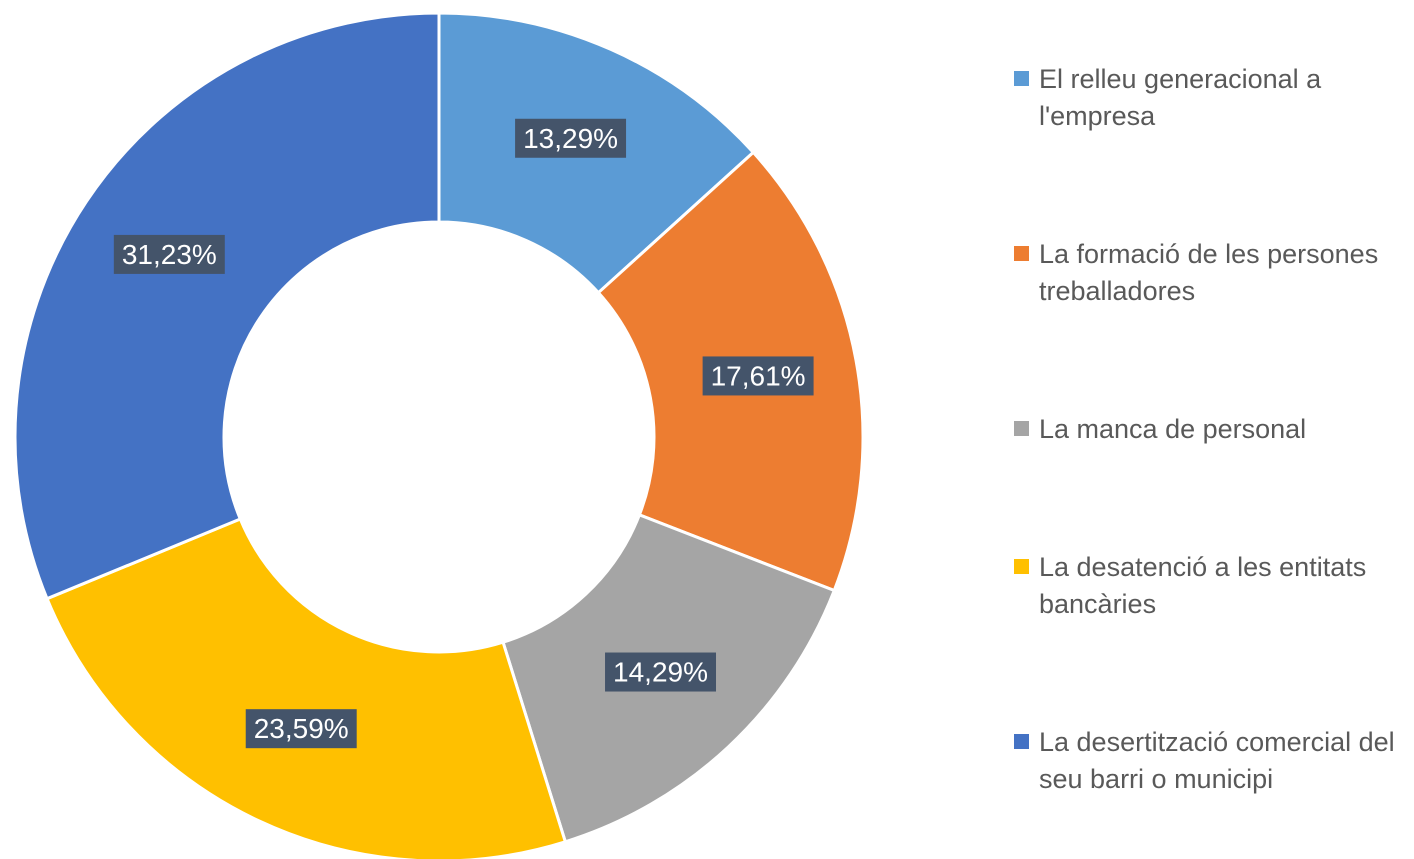  I want to click on data-label: 23,59%, so click(301, 729).